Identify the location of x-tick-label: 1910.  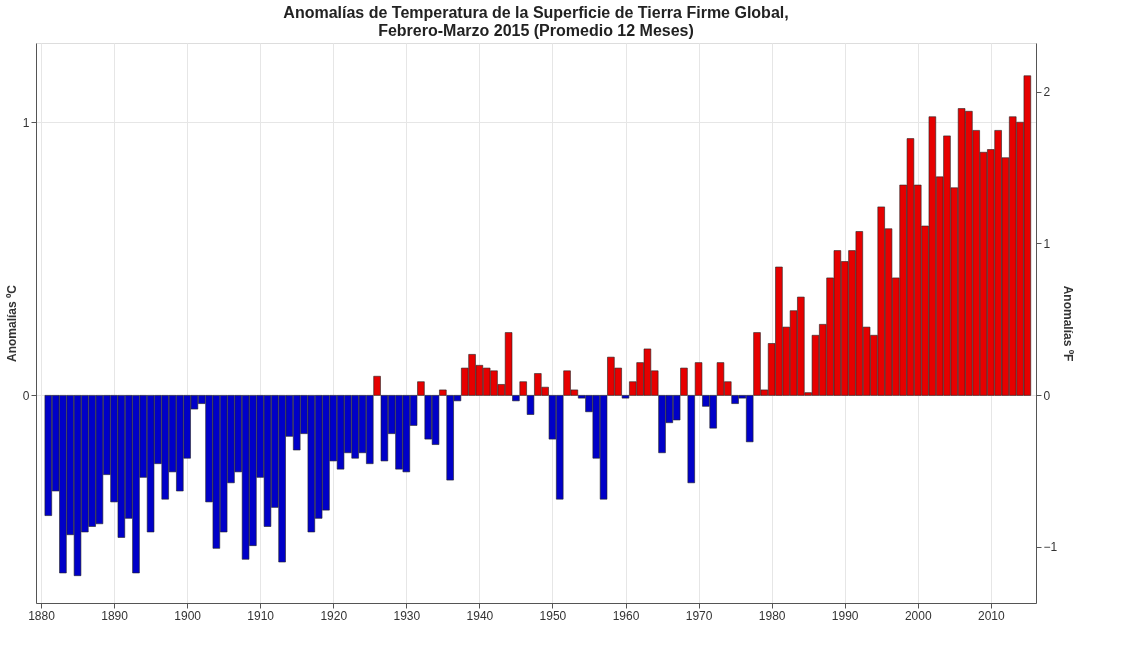
(261, 615).